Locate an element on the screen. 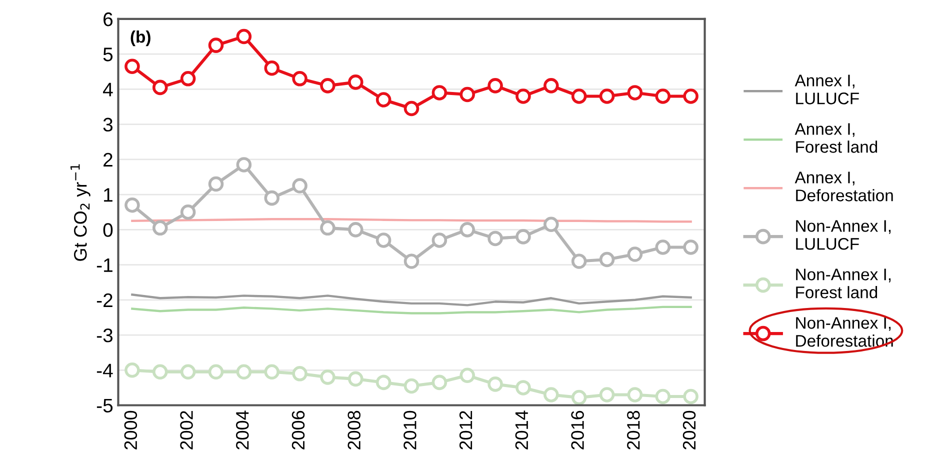 This screenshot has height=474, width=931. legend-label: Annex I, LULUCF is located at coordinates (826, 89).